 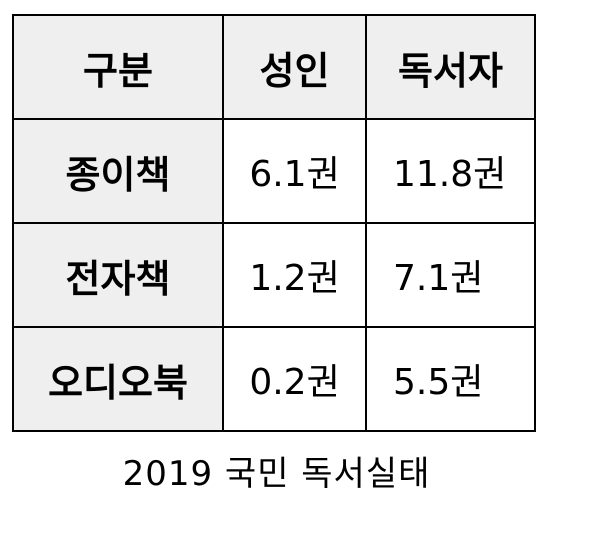 I want to click on header-reader: 독서자, so click(x=450, y=67).